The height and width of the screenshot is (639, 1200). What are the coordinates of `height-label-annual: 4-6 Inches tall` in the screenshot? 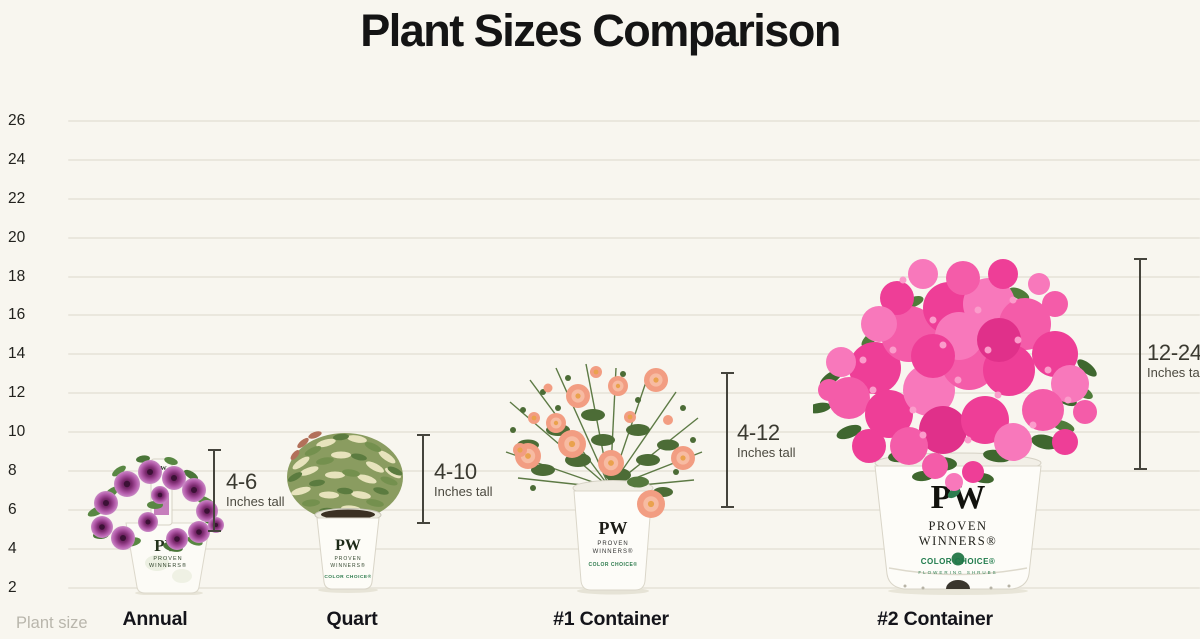 It's located at (255, 489).